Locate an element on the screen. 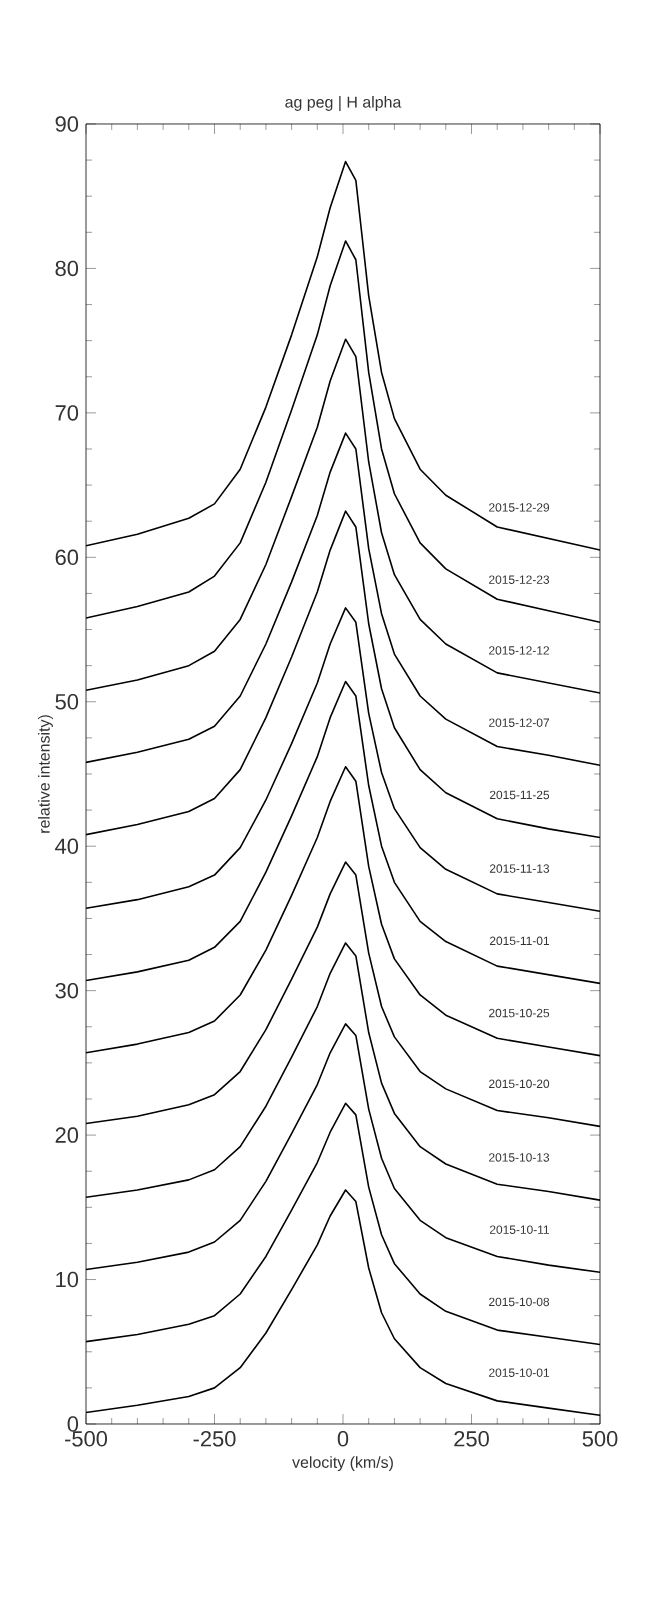  y-tick-label: 70 is located at coordinates (67, 413).